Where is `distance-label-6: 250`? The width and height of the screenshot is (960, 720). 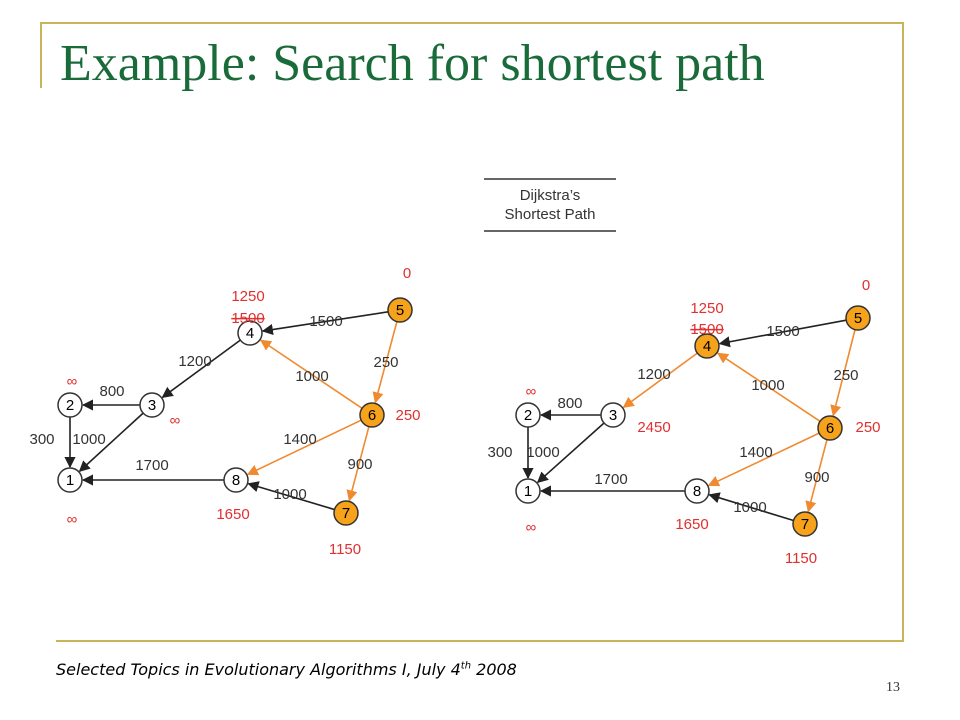 distance-label-6: 250 is located at coordinates (407, 415).